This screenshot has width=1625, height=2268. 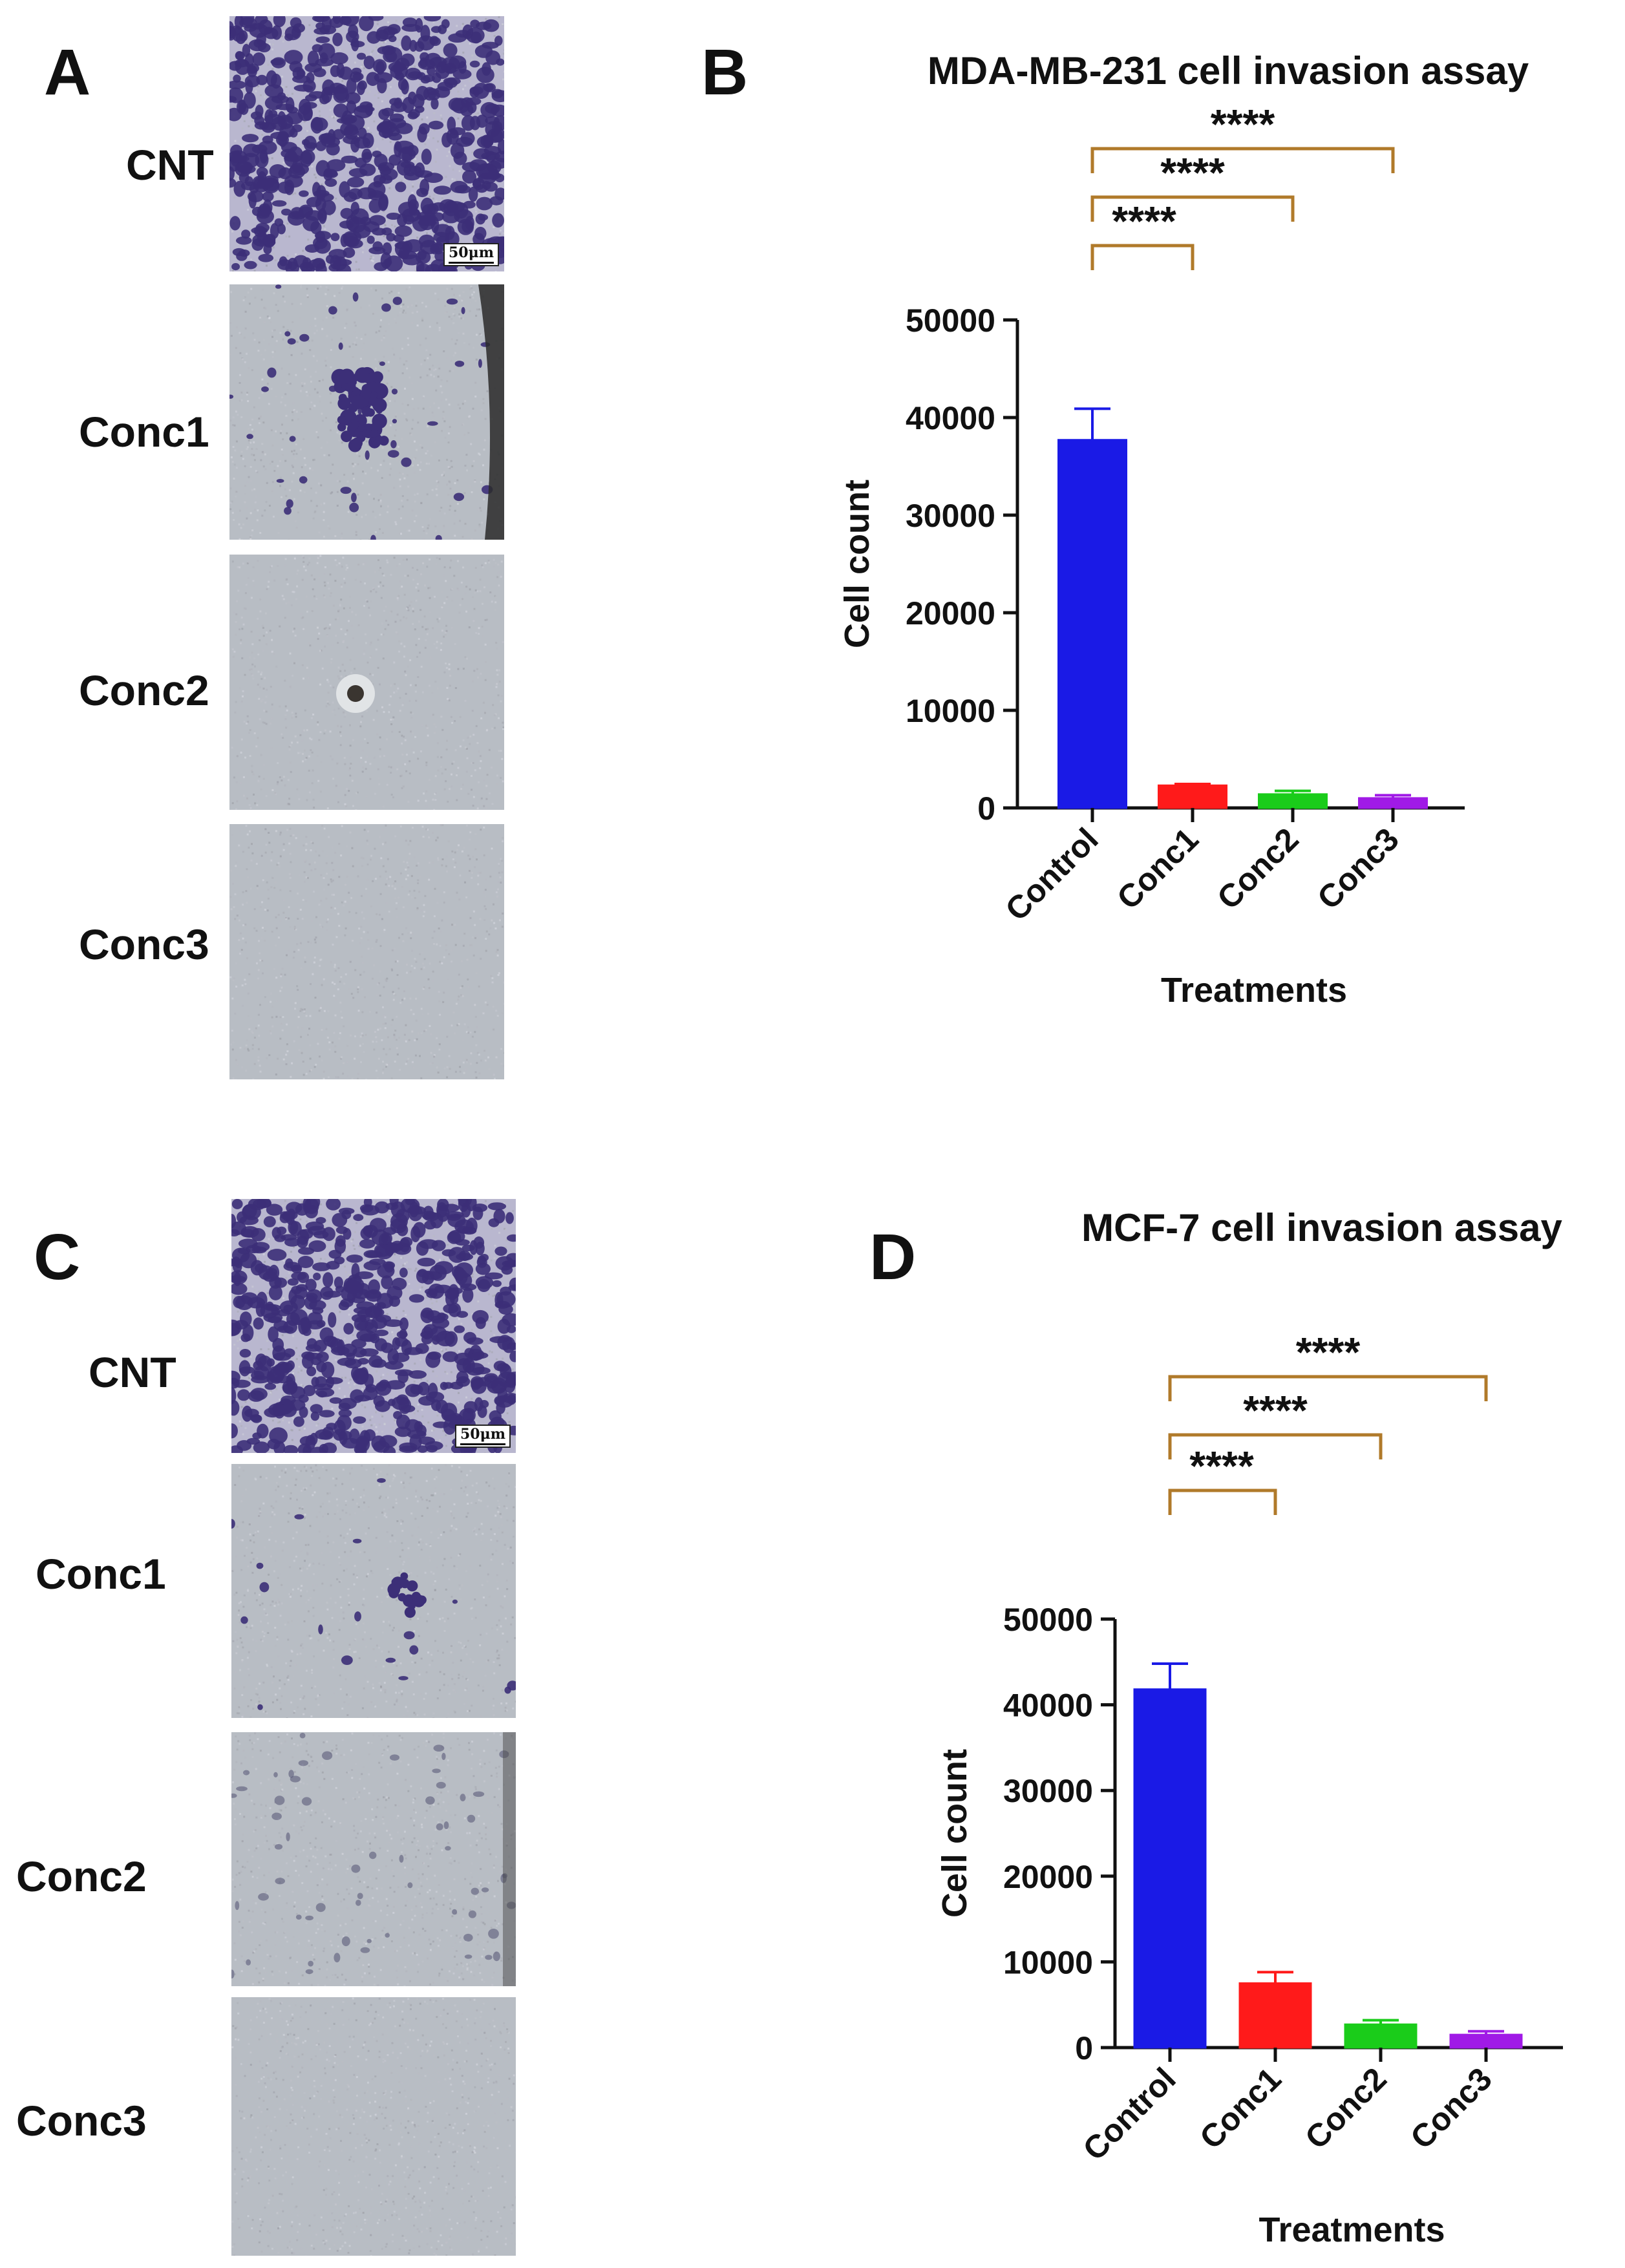 What do you see at coordinates (366, 683) in the screenshot?
I see `micrograph-a-conc2` at bounding box center [366, 683].